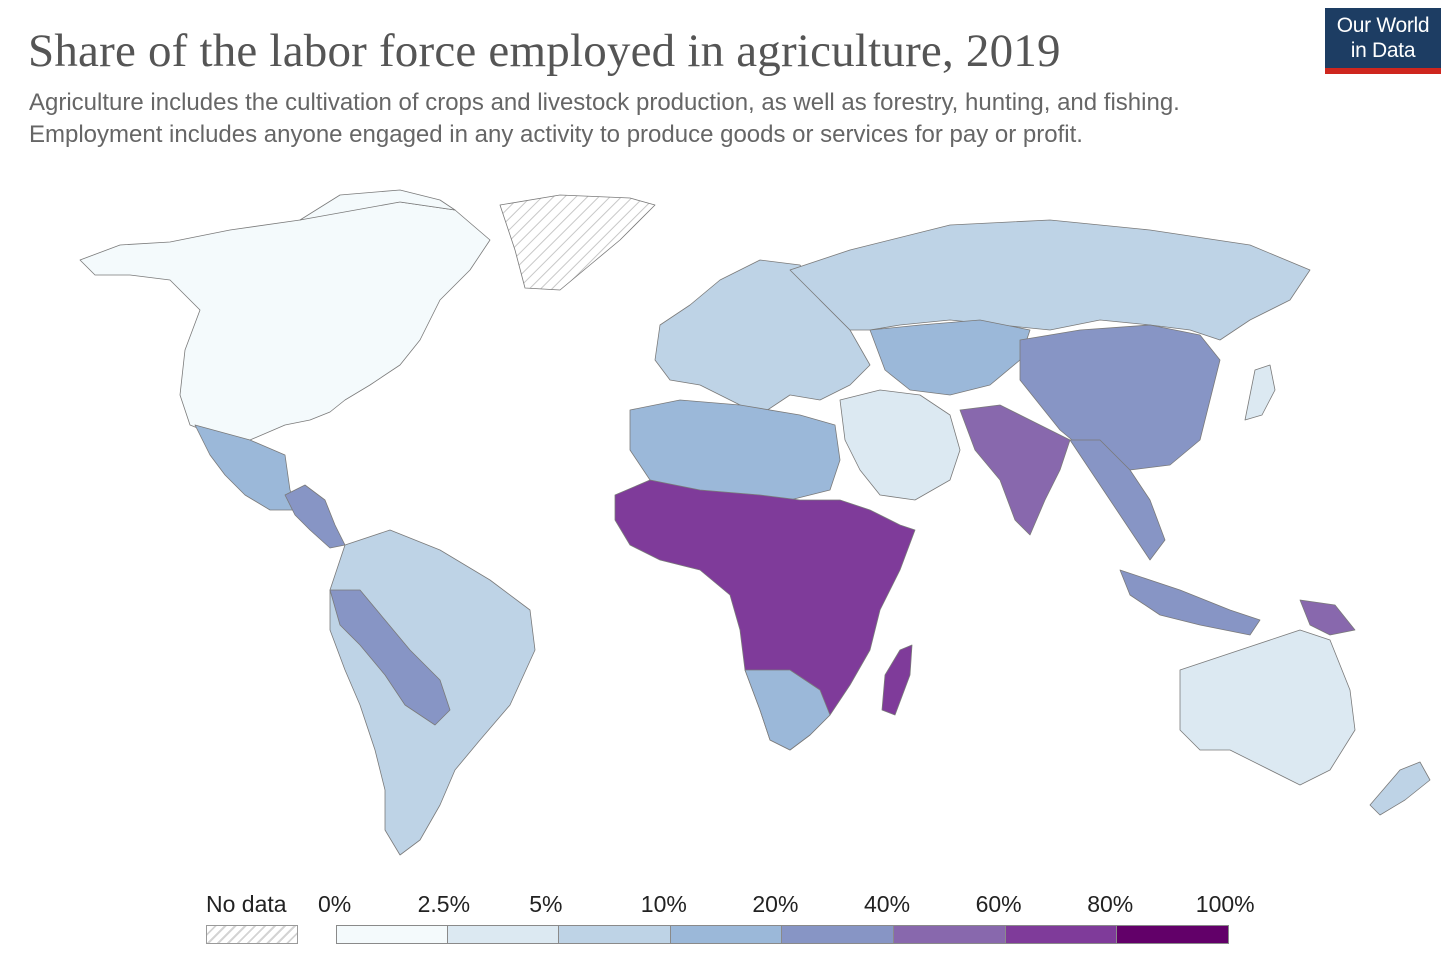 The image size is (1456, 967). What do you see at coordinates (577, 242) in the screenshot?
I see `region-greenland` at bounding box center [577, 242].